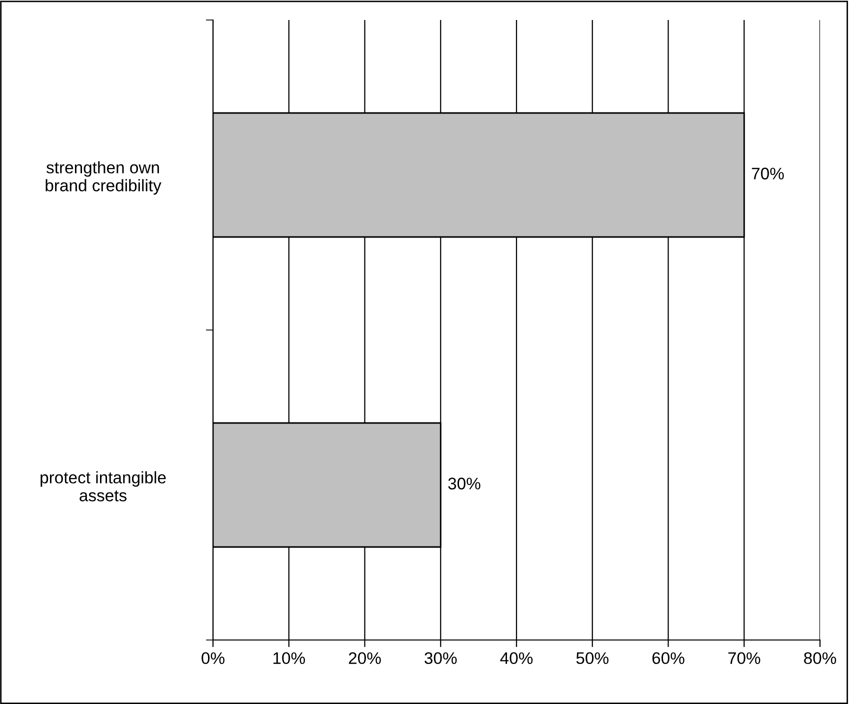  Describe the element at coordinates (668, 658) in the screenshot. I see `x-tick-label: 60%` at that location.